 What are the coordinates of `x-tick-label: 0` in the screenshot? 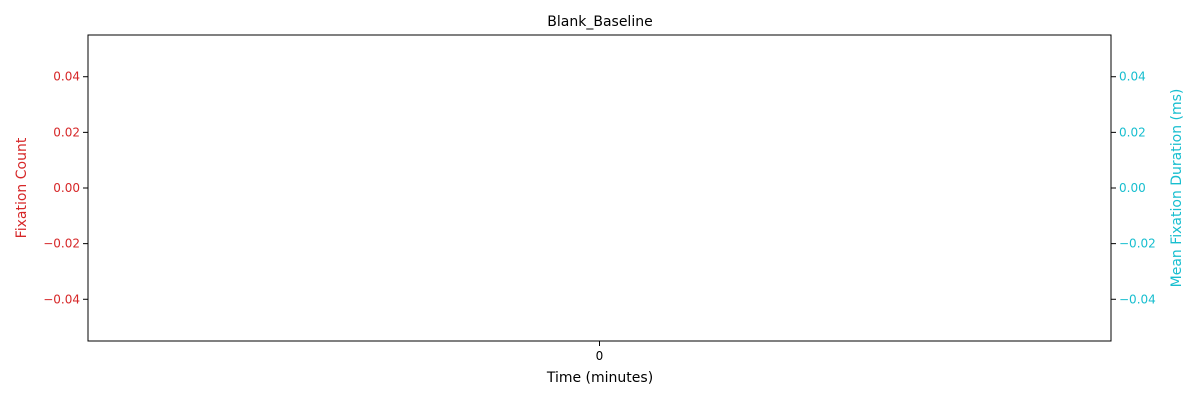 It's located at (600, 356).